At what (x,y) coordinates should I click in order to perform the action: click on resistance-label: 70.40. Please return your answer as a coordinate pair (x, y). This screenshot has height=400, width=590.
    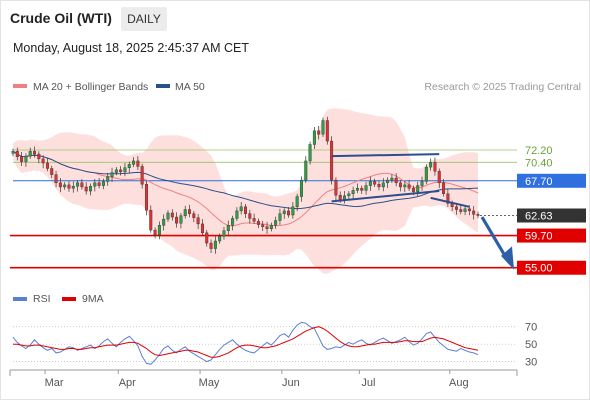
    Looking at the image, I should click on (539, 163).